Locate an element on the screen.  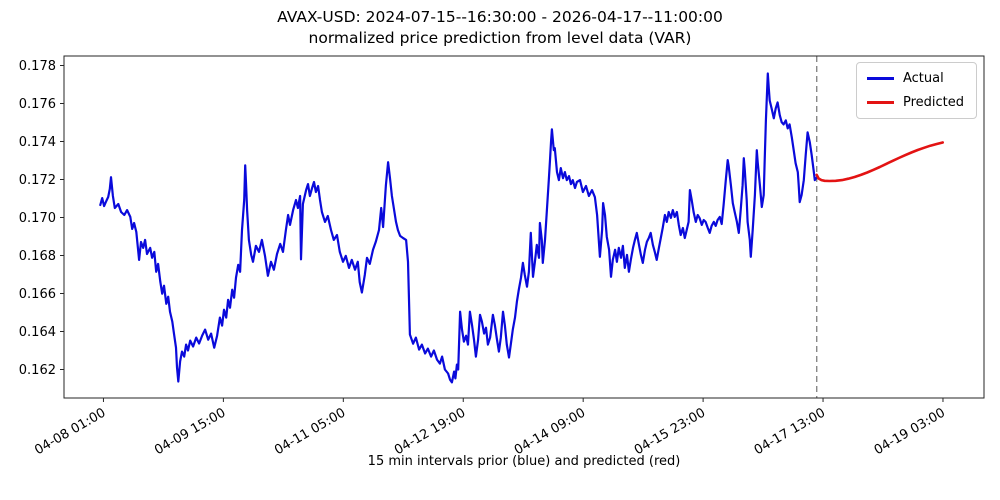
legend-label-actual: Actual is located at coordinates (923, 78).